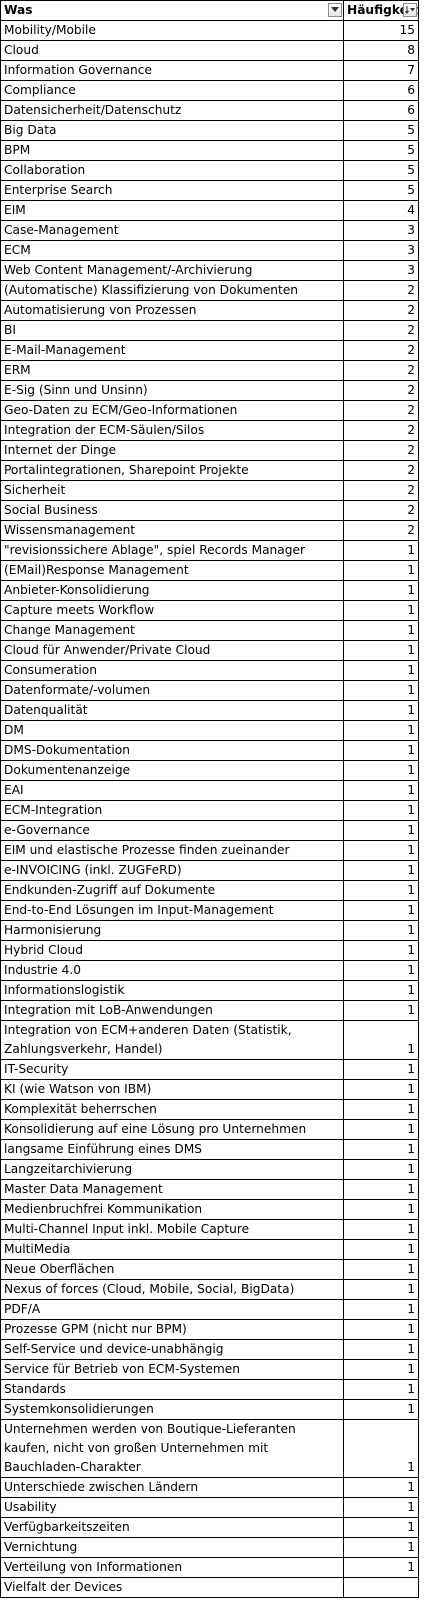 Image resolution: width=429 pixels, height=1610 pixels. I want to click on cell-was: Datenformate/-volumen, so click(172, 690).